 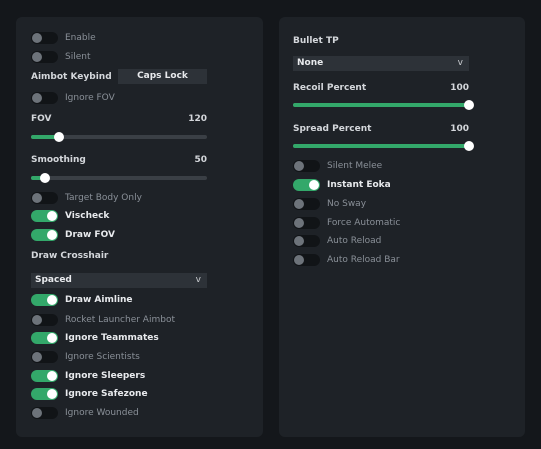 I want to click on spread-percent-slider, so click(x=383, y=146).